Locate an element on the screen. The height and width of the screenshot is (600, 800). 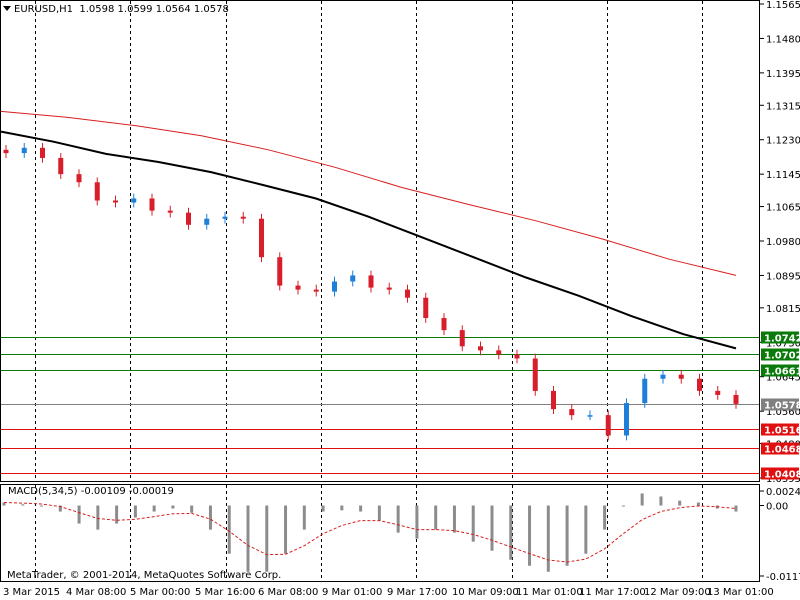
price-tick-label: 1.1230 is located at coordinates (783, 141).